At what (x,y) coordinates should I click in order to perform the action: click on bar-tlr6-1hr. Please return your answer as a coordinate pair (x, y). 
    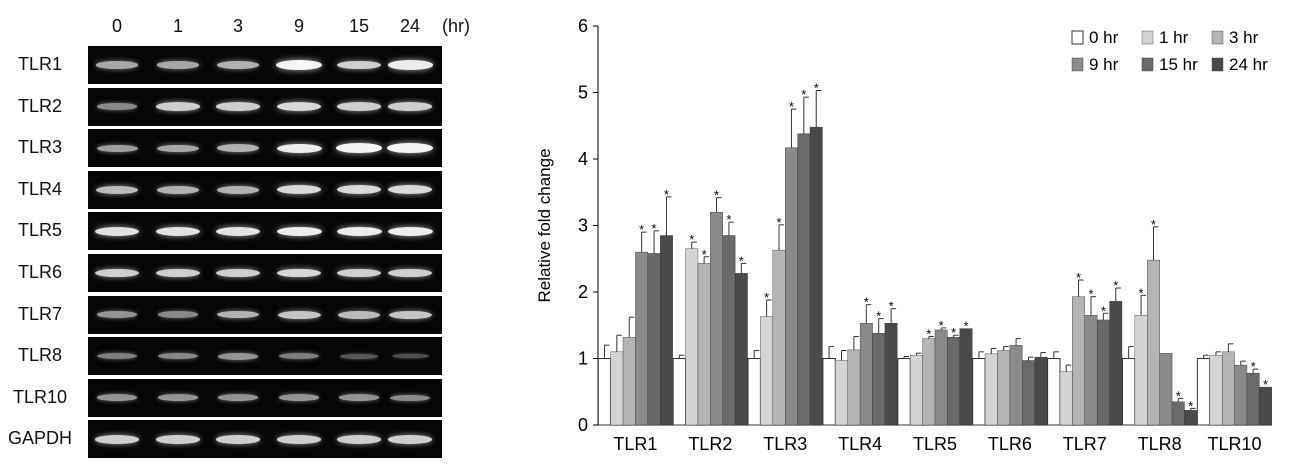
    Looking at the image, I should click on (991, 389).